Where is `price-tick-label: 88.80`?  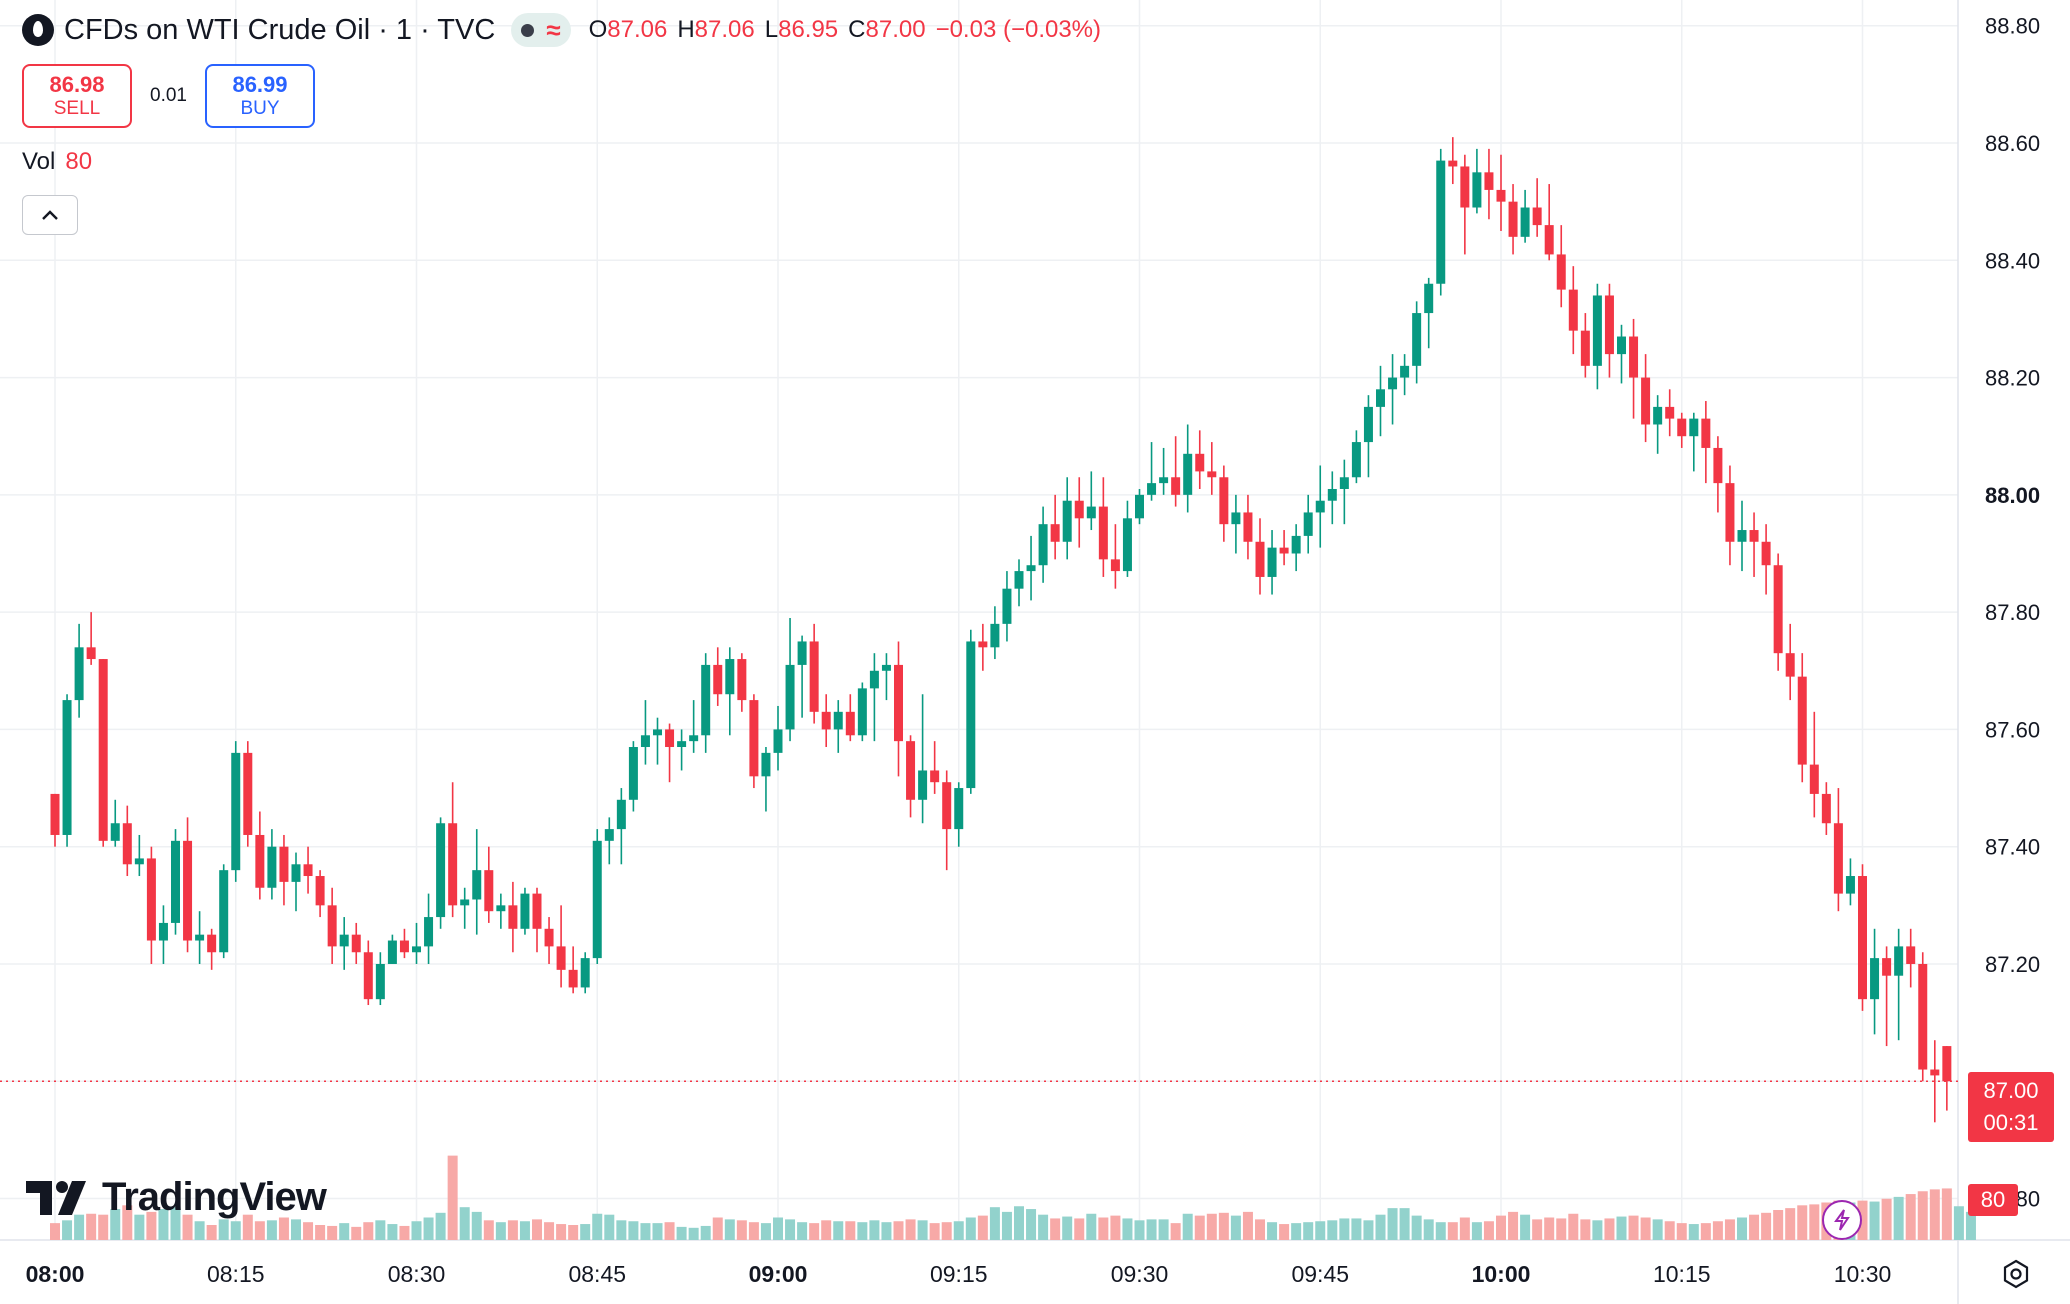 price-tick-label: 88.80 is located at coordinates (2012, 26).